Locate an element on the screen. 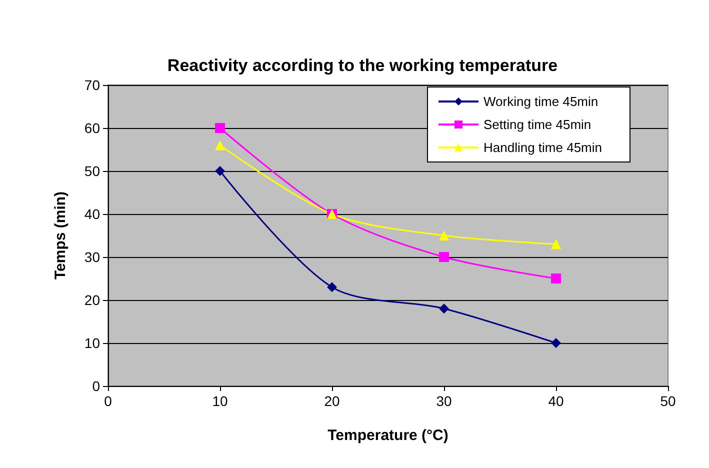 The height and width of the screenshot is (468, 709). legend-label: Setting time 45min is located at coordinates (537, 124).